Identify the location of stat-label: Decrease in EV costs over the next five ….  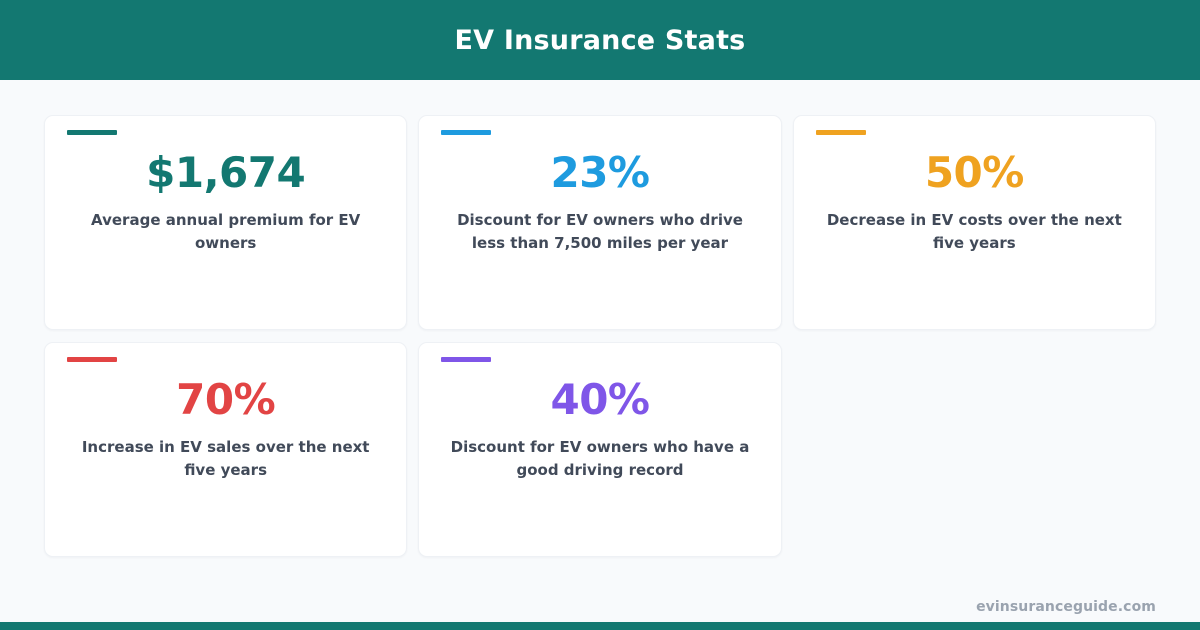
(974, 231).